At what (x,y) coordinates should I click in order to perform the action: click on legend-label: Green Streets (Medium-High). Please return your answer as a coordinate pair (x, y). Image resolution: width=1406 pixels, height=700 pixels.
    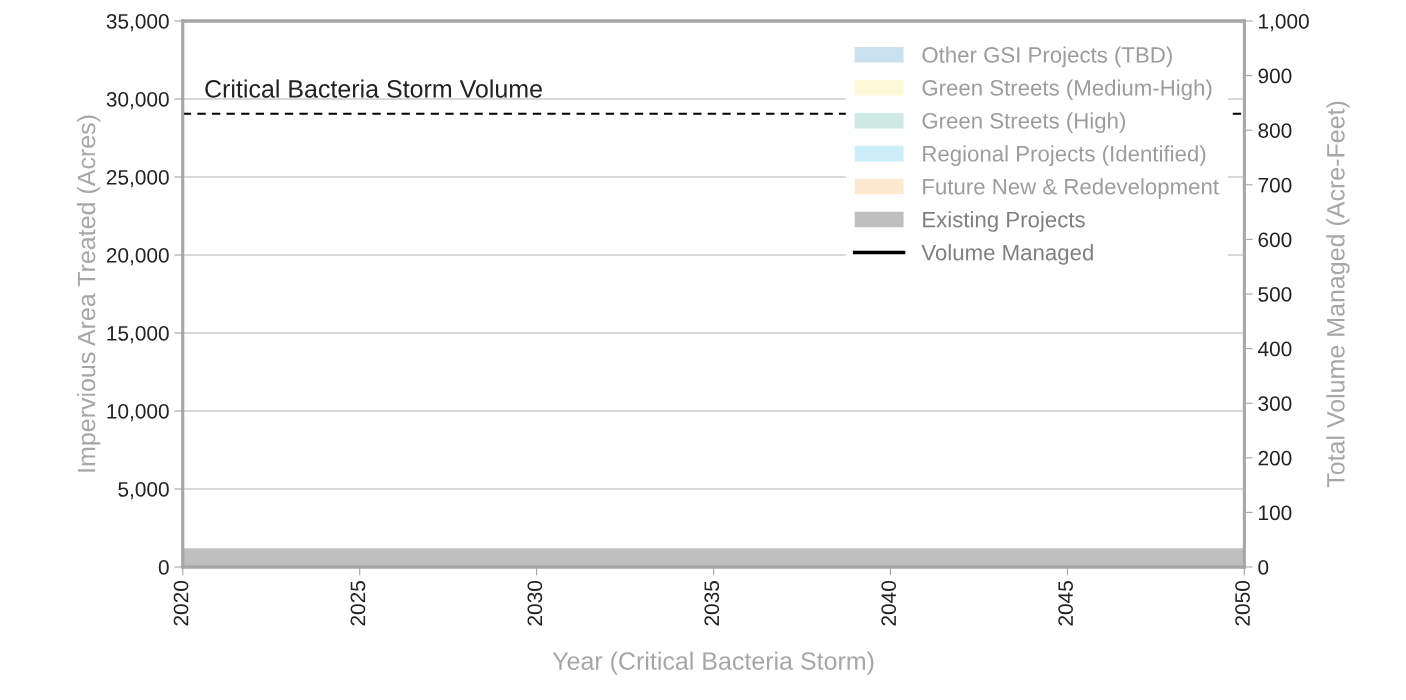
    Looking at the image, I should click on (1067, 90).